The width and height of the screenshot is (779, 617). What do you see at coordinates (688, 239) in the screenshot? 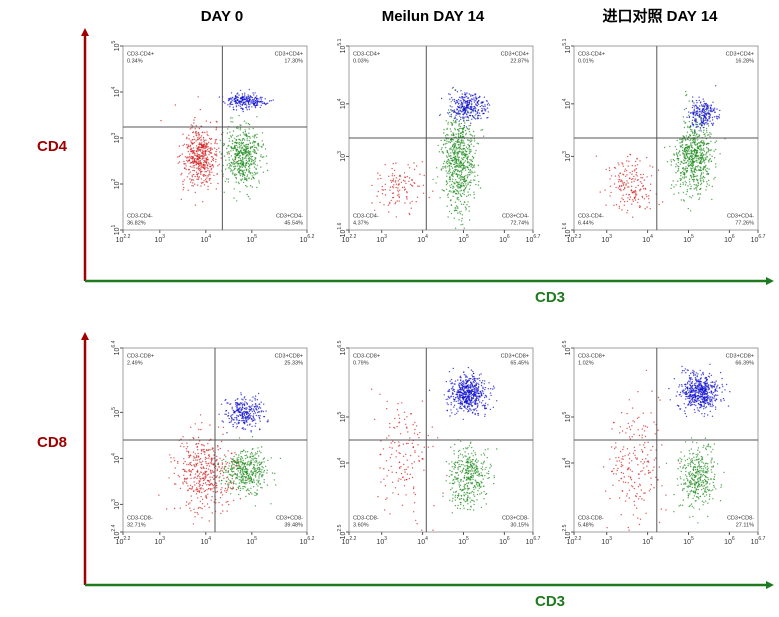
I see `tick-label: 105` at bounding box center [688, 239].